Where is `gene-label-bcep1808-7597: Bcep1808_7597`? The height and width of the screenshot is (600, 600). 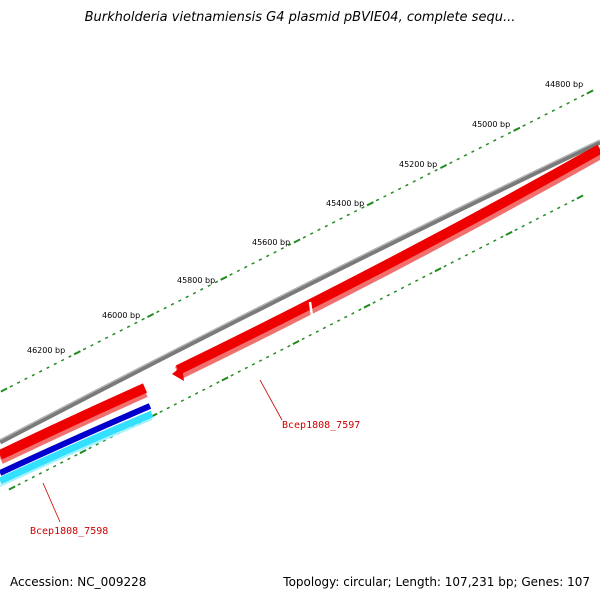
gene-label-bcep1808-7597: Bcep1808_7597 is located at coordinates (321, 425).